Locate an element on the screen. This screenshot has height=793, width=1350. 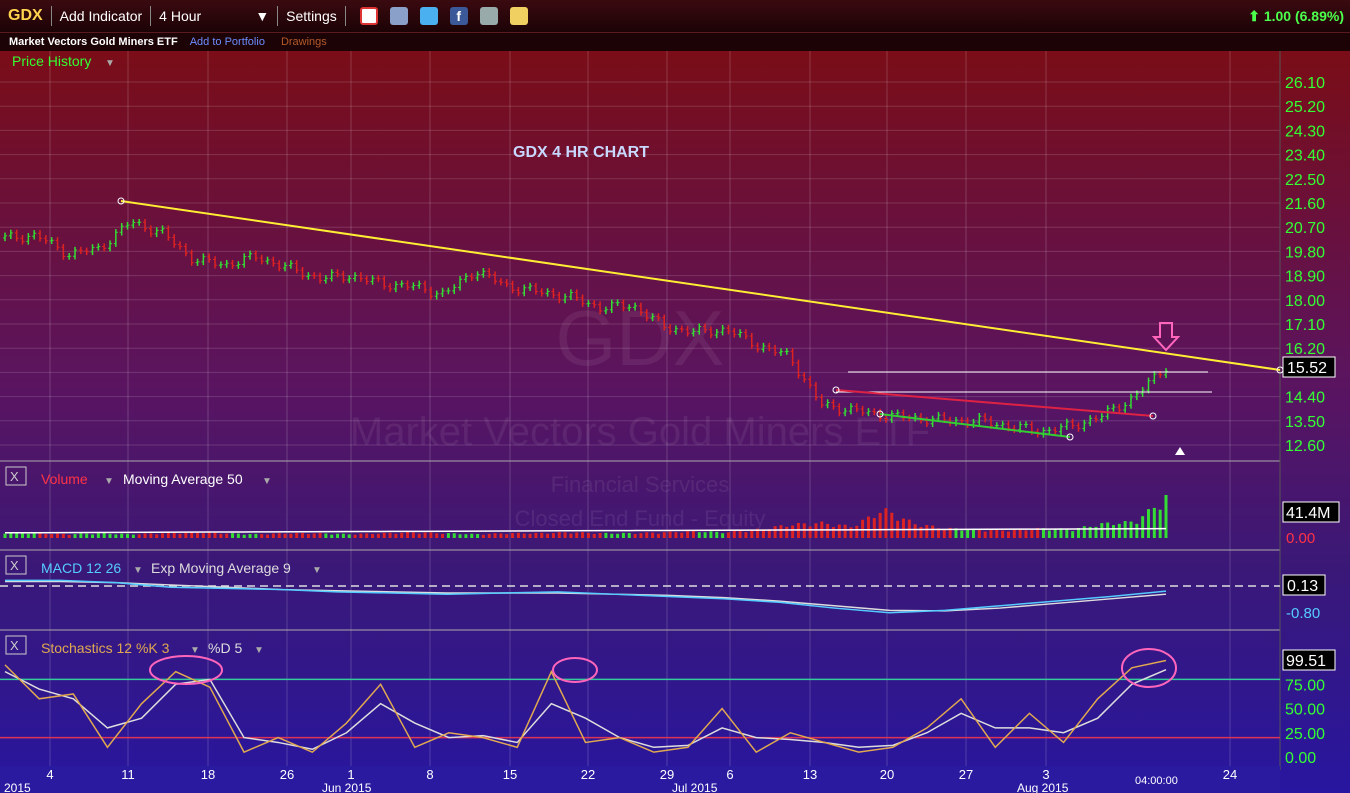
price-history-menu: Price History is located at coordinates (51, 61).